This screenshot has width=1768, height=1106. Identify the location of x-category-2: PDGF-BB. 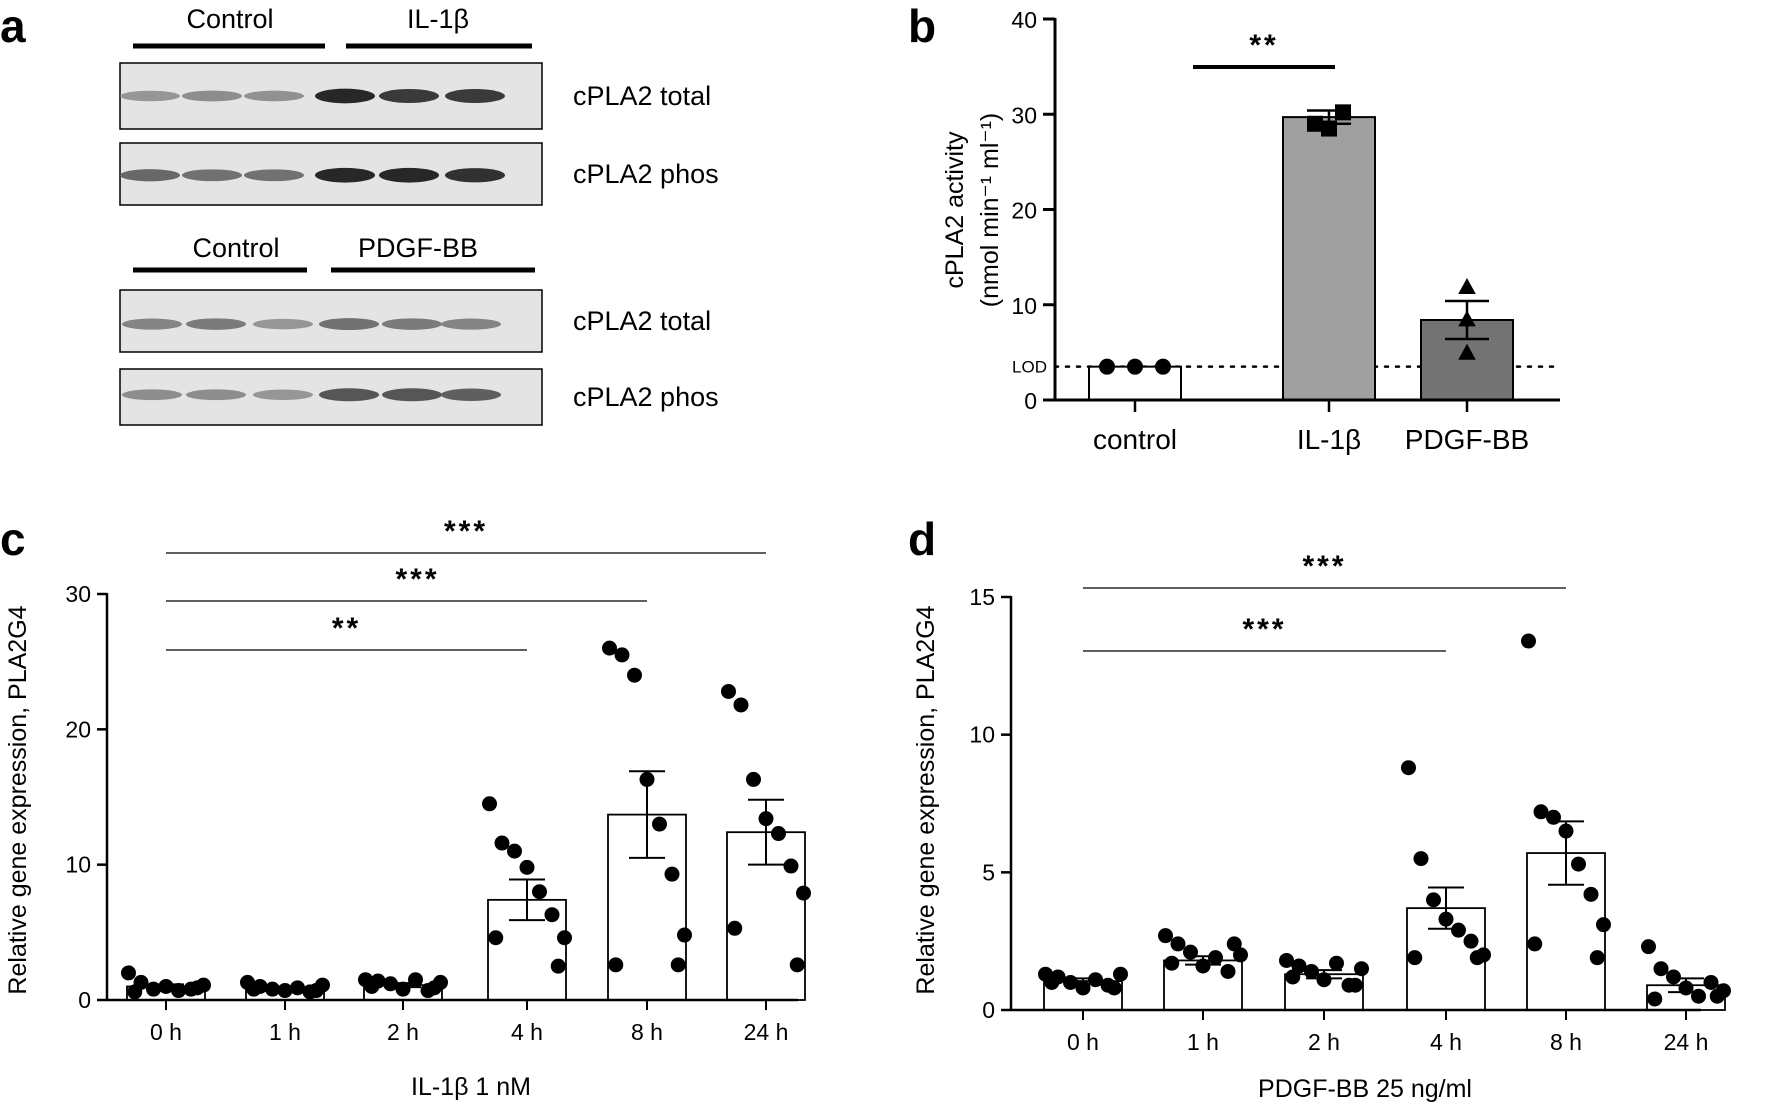
(1467, 439).